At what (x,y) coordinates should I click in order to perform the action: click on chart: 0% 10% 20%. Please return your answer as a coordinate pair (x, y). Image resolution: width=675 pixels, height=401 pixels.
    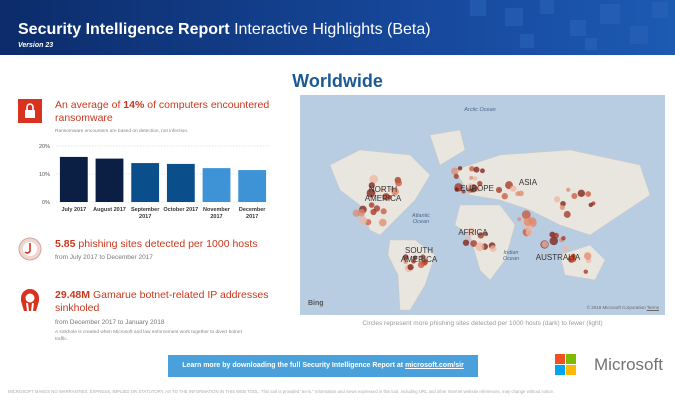
    Looking at the image, I should click on (150, 173).